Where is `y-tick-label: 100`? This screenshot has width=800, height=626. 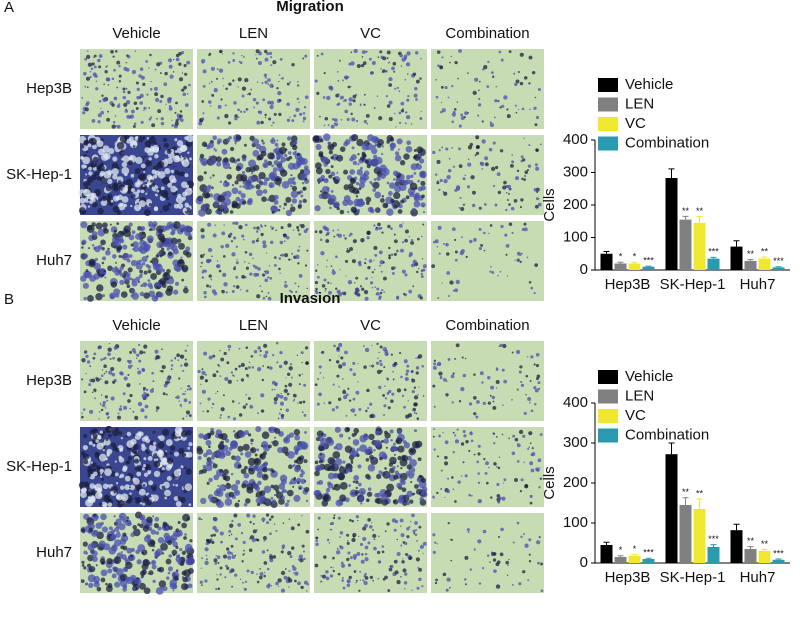
y-tick-label: 100 is located at coordinates (575, 522).